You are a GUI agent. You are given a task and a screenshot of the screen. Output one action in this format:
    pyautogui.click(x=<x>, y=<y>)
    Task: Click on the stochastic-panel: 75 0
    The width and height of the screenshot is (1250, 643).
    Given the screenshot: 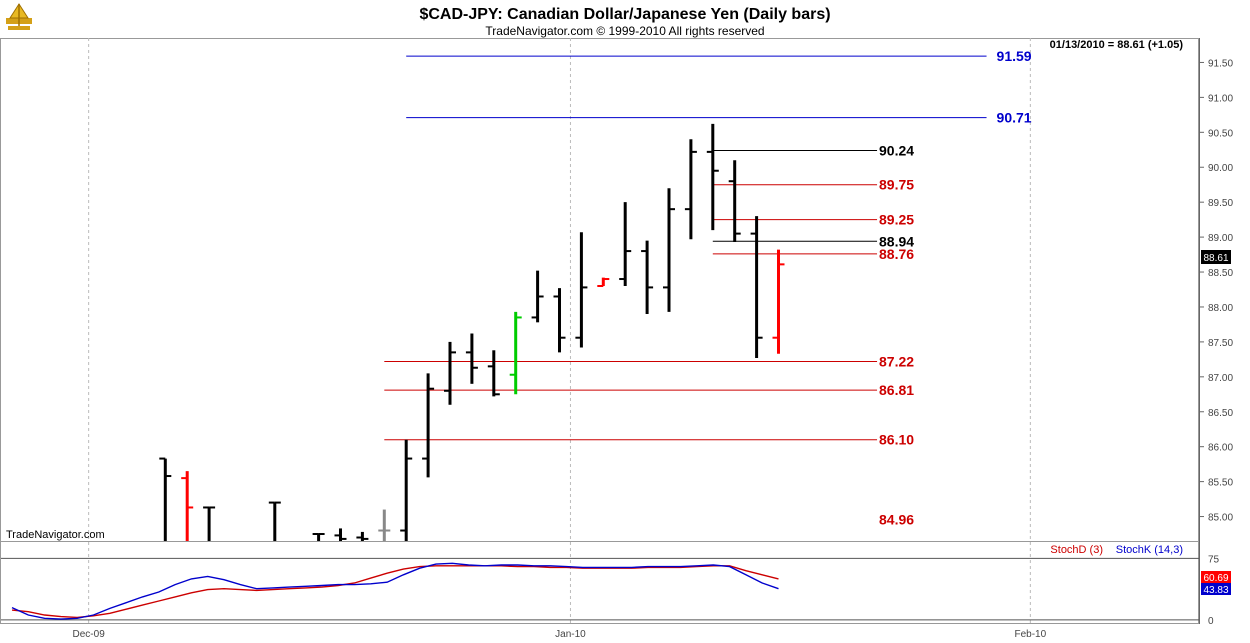 What is the action you would take?
    pyautogui.click(x=610, y=590)
    